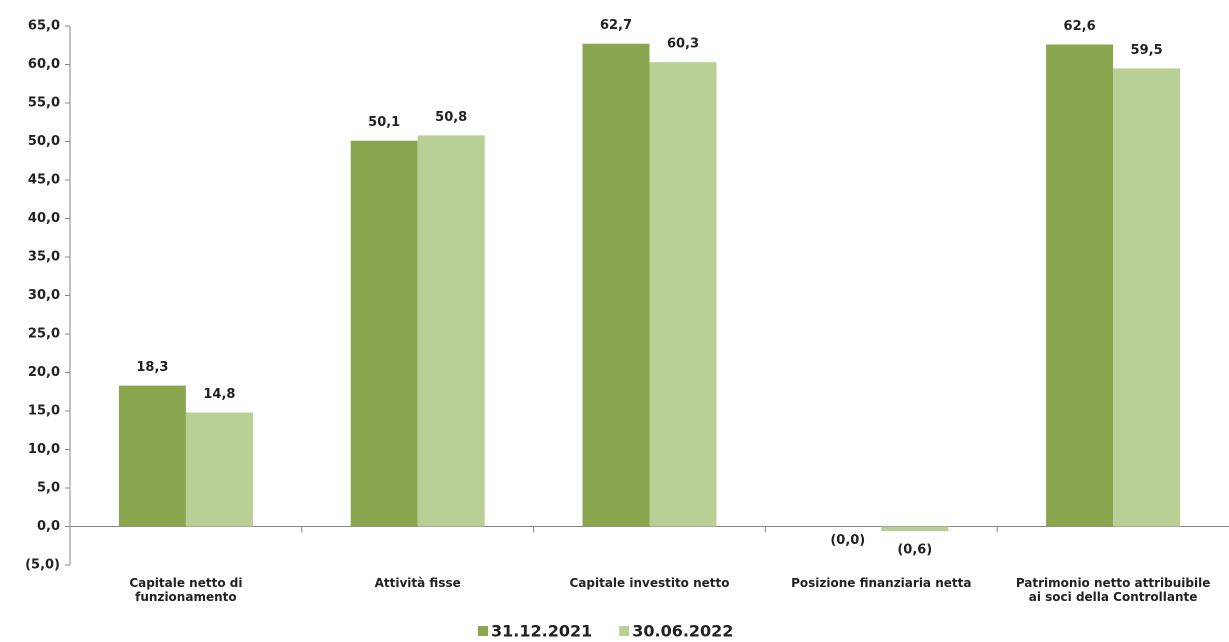 The image size is (1229, 642). What do you see at coordinates (451, 117) in the screenshot?
I see `value-label: 50,8` at bounding box center [451, 117].